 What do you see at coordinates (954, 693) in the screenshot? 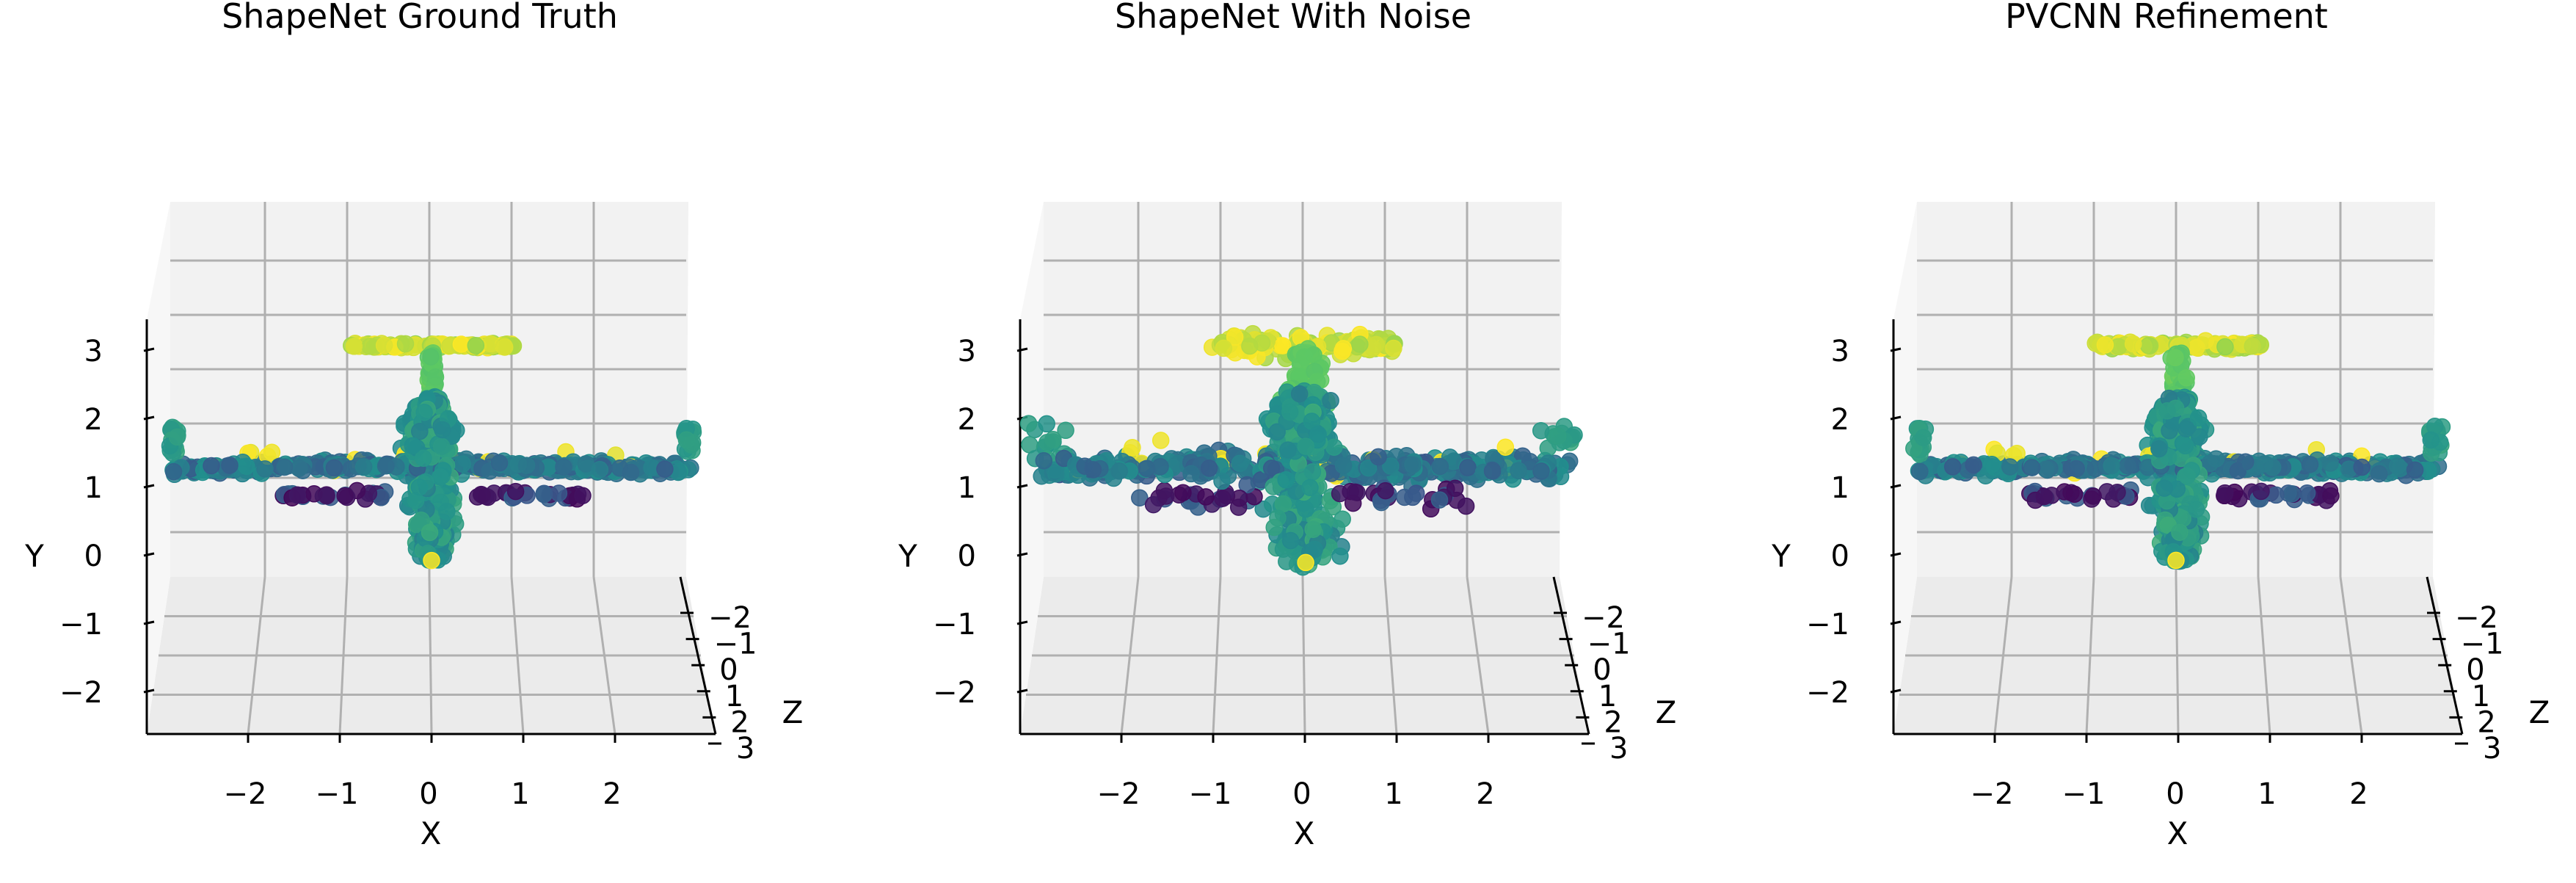
I see `y-tick-label: −2` at bounding box center [954, 693].